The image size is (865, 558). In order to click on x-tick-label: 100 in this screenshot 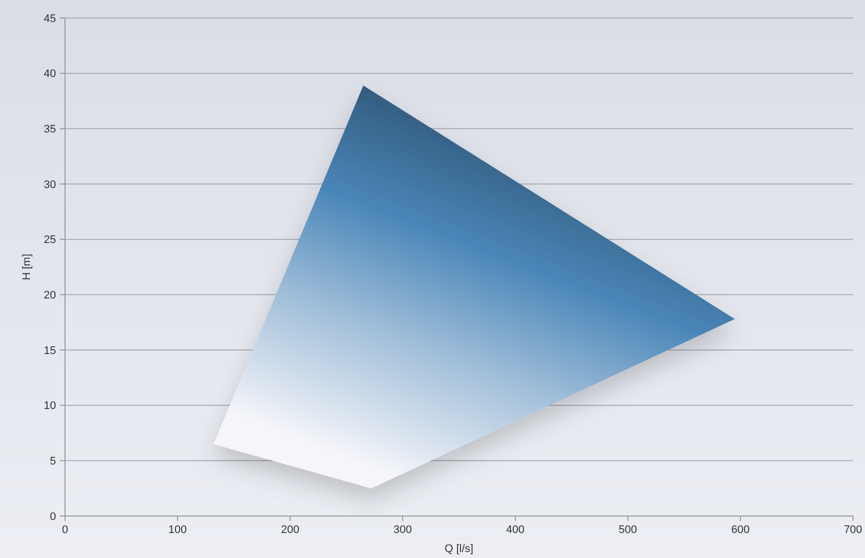, I will do `click(177, 530)`.